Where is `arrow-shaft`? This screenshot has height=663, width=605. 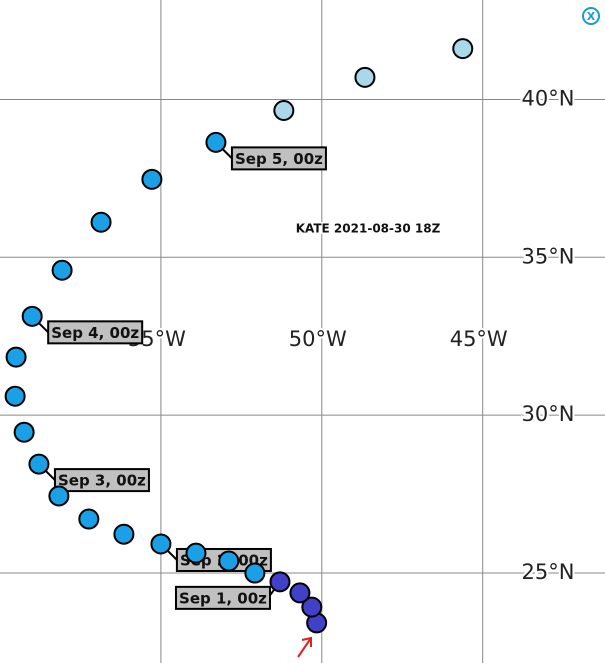
arrow-shaft is located at coordinates (304, 647).